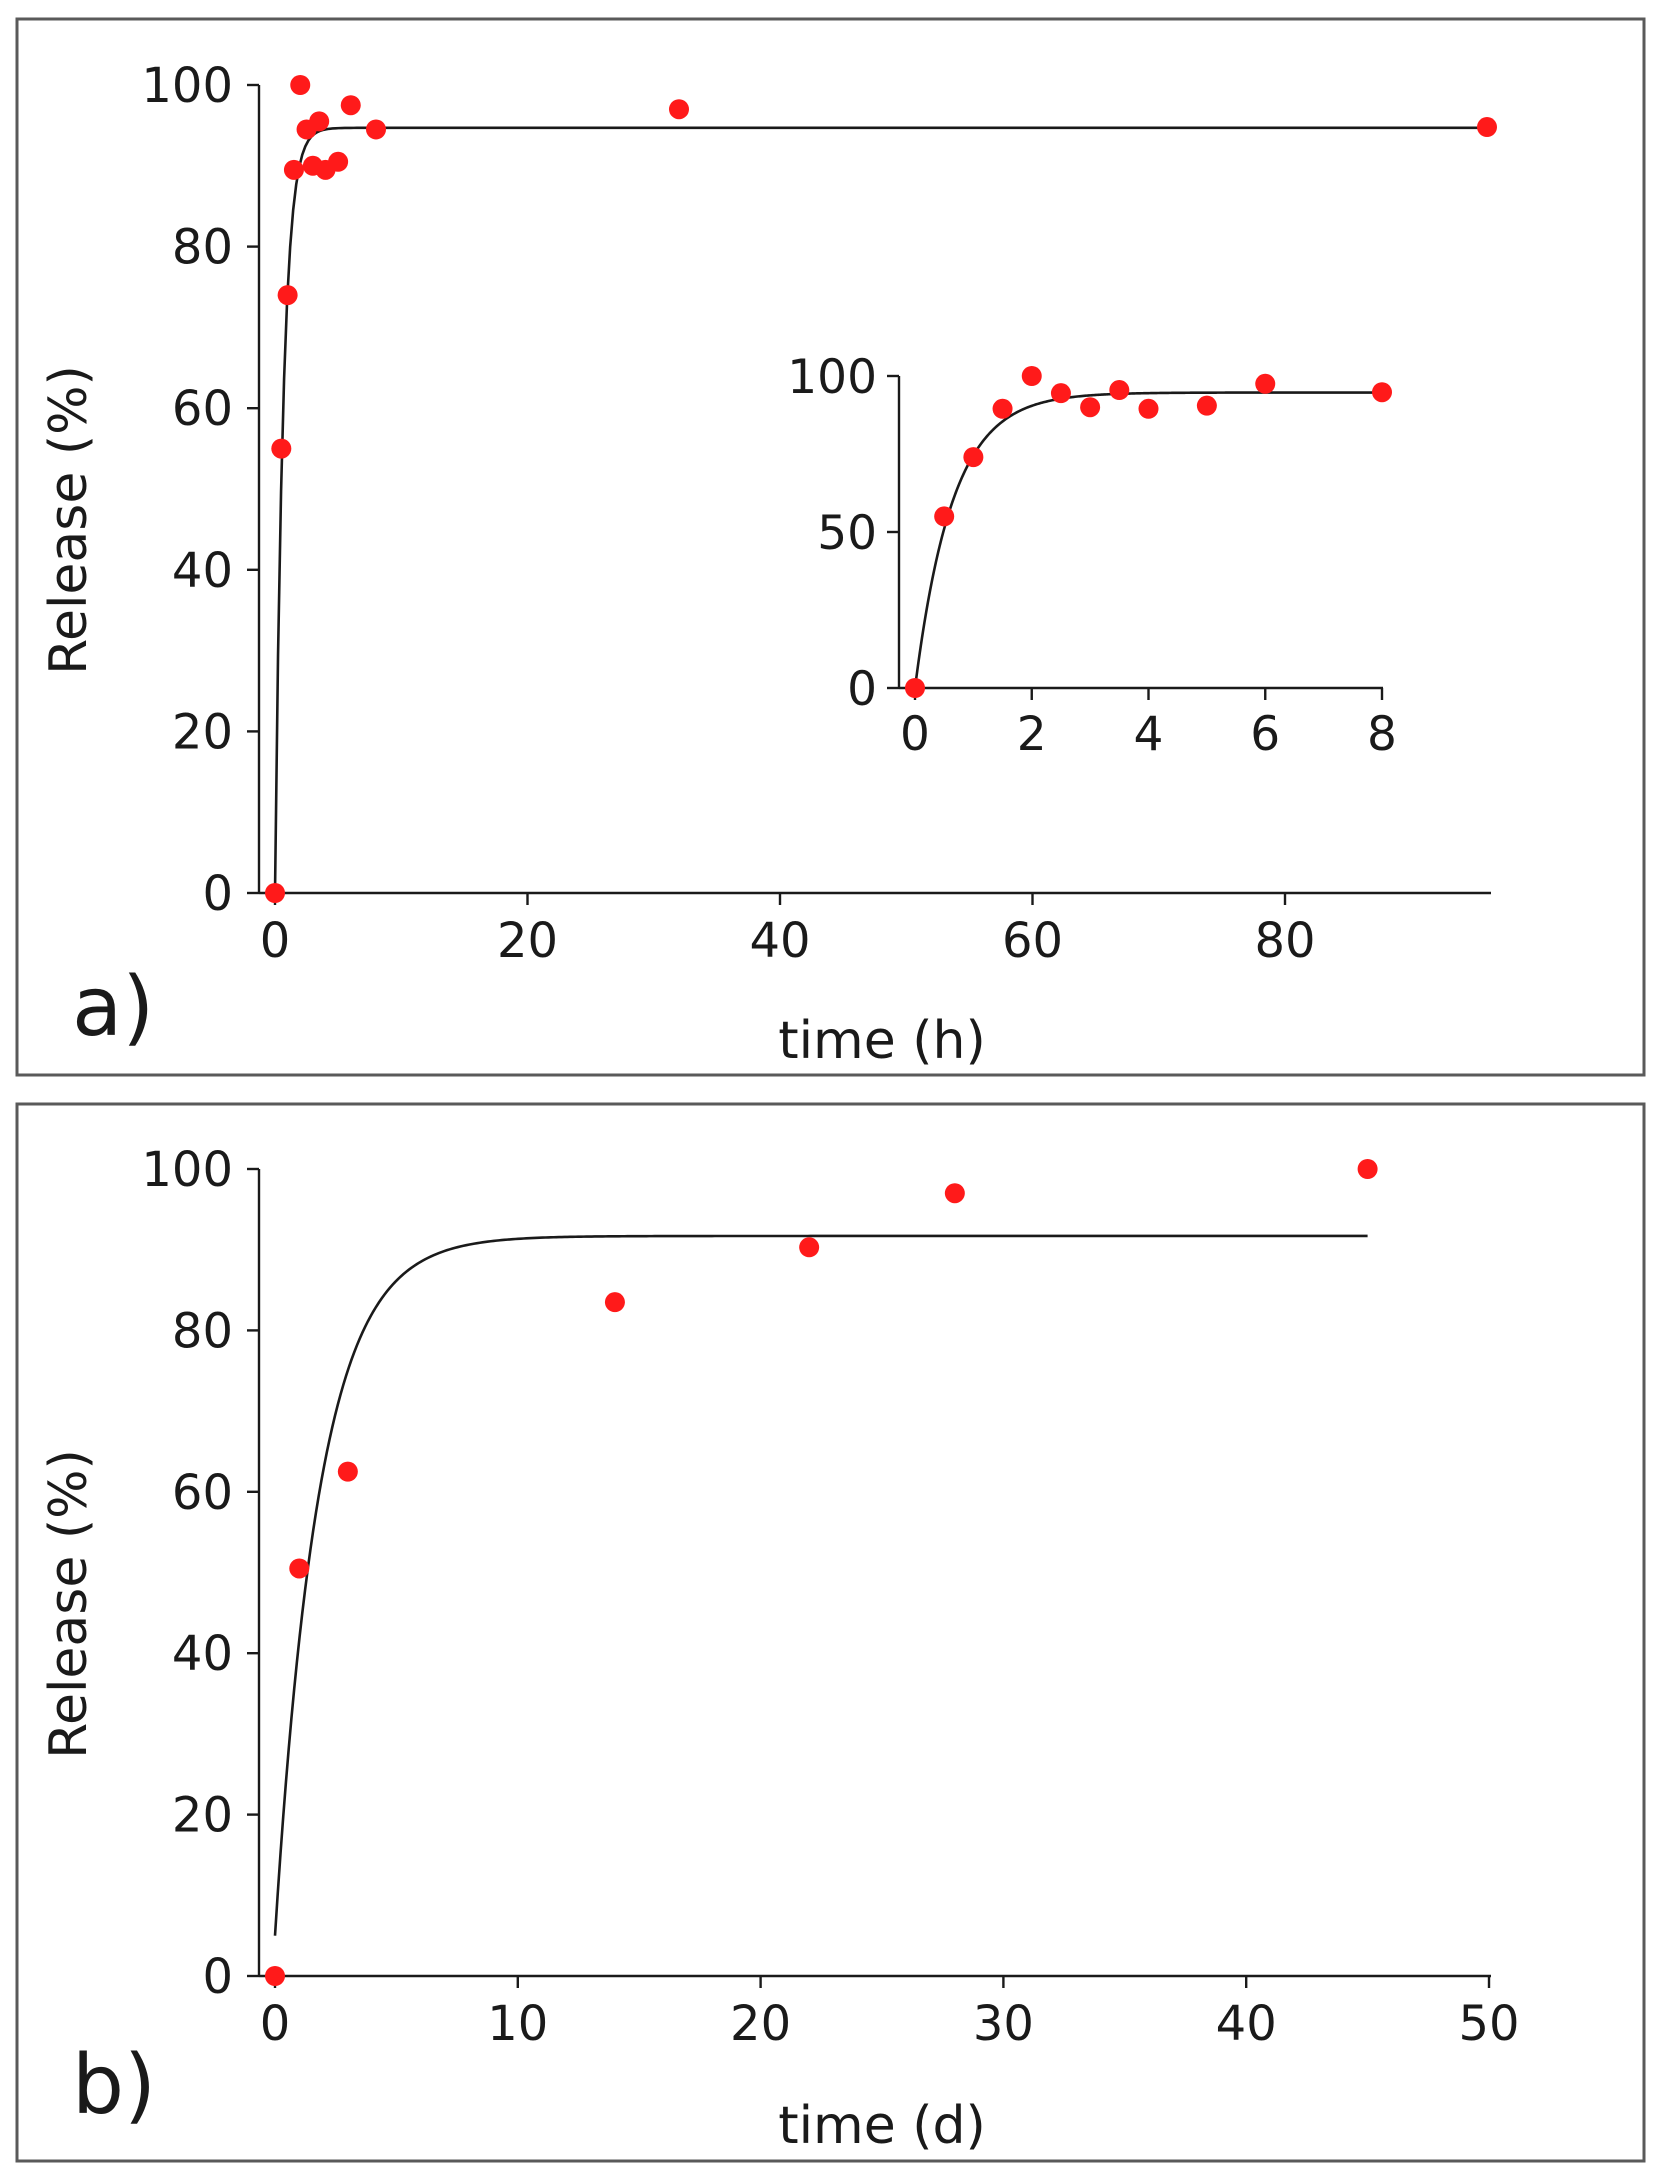  I want to click on inset-x-tick-label: 8, so click(1382, 734).